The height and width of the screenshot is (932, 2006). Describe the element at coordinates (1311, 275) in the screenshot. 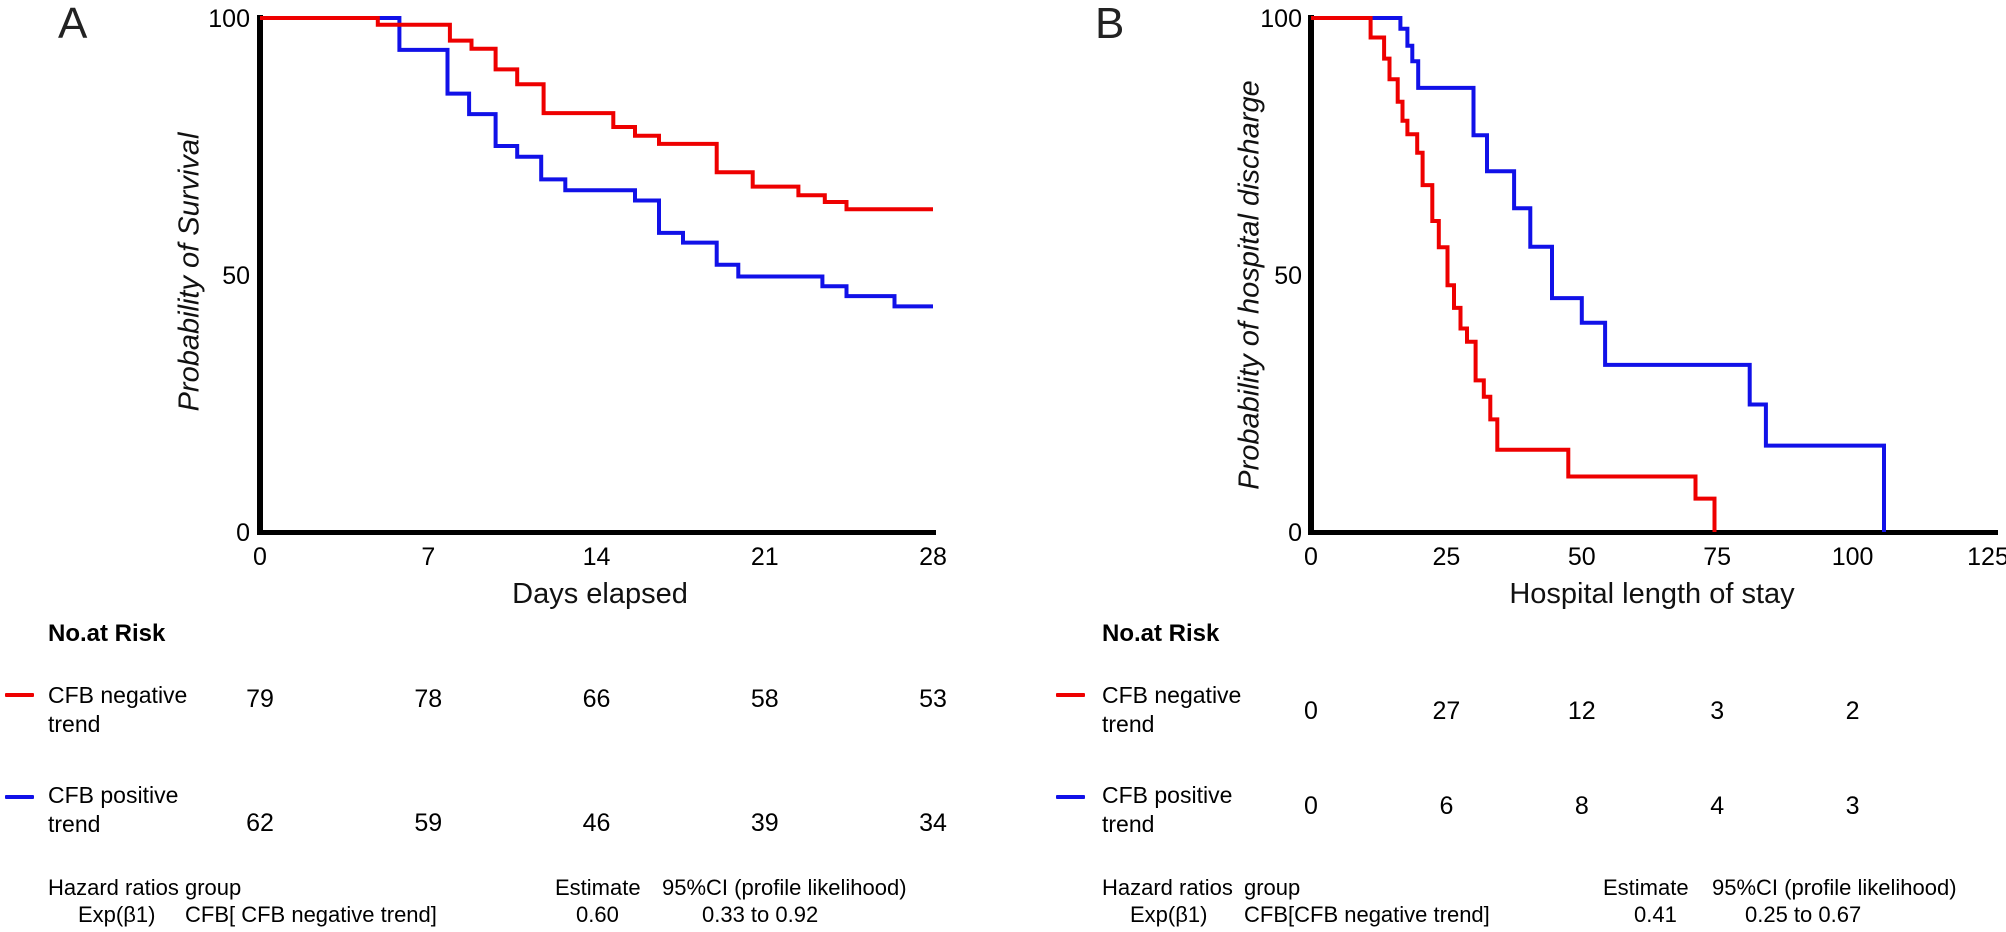

I see `y-axis-line-B` at that location.